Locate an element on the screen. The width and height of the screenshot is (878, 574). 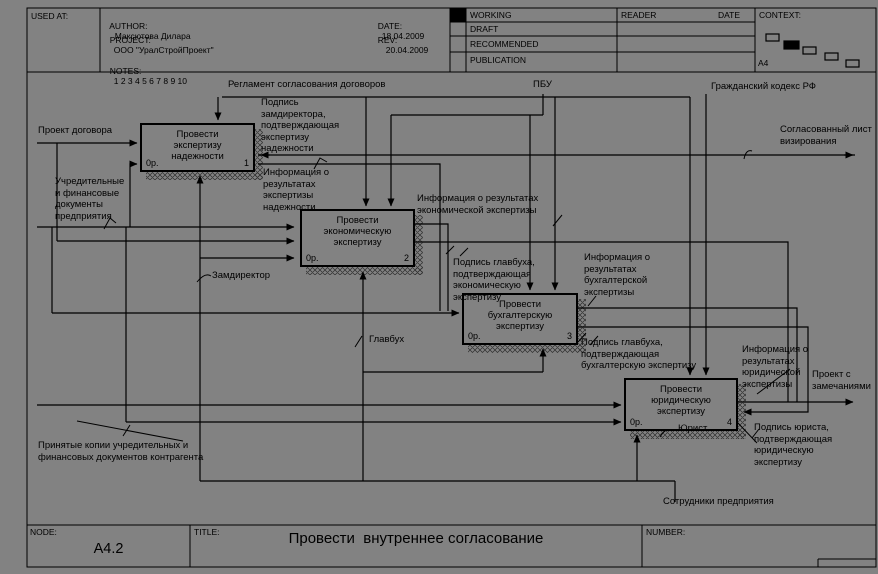
activity-box-1: Провести экспертизу надежности 0р. 1 is located at coordinates (197, 147).